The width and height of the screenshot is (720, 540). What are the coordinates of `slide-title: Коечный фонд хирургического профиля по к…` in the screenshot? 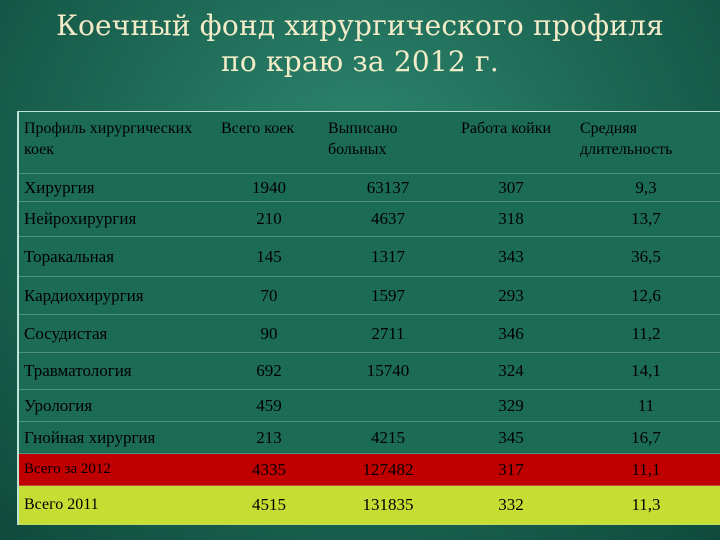 It's located at (360, 44).